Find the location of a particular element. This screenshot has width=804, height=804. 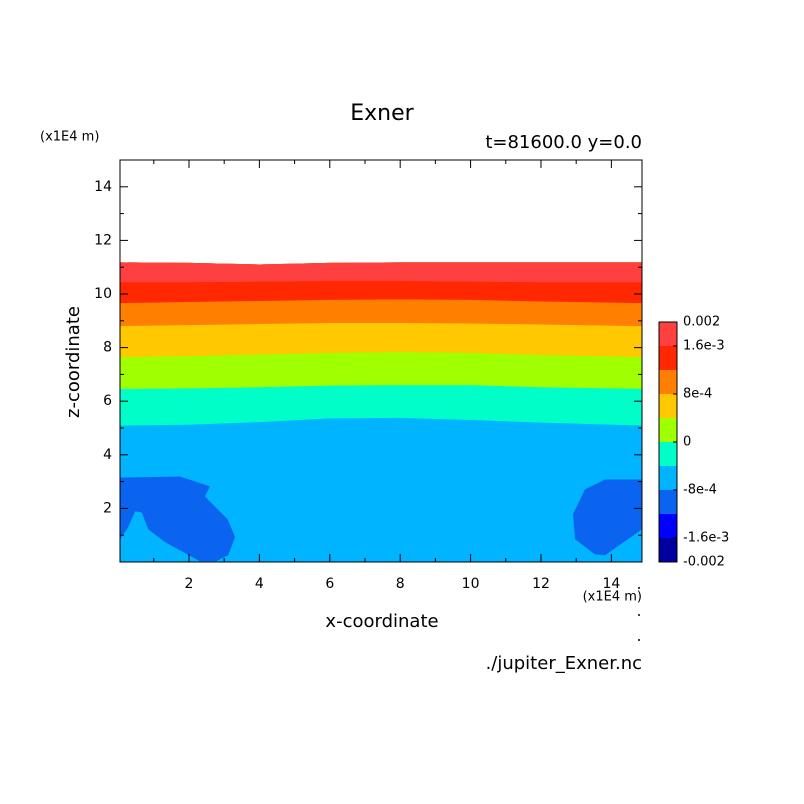

y-unit: (x1E4 m) is located at coordinates (69, 137).